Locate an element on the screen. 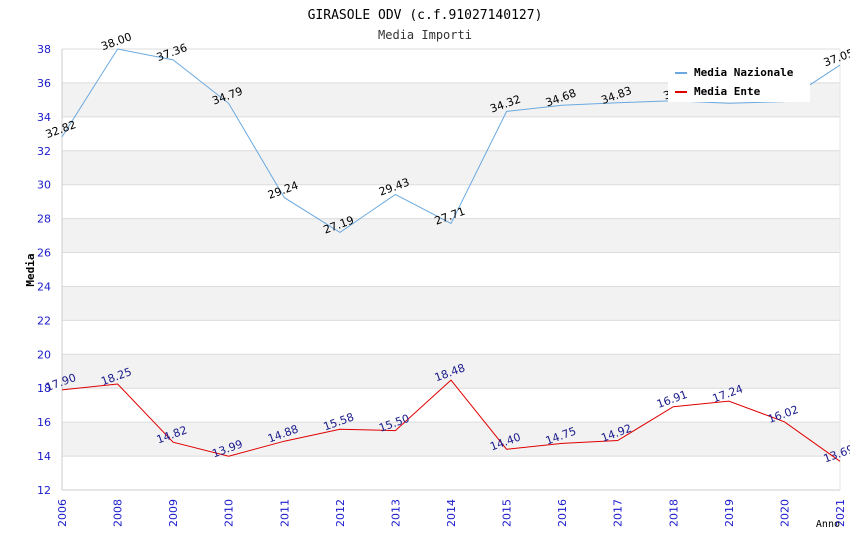 This screenshot has width=850, height=550. y-tick-label: 36 is located at coordinates (44, 83).